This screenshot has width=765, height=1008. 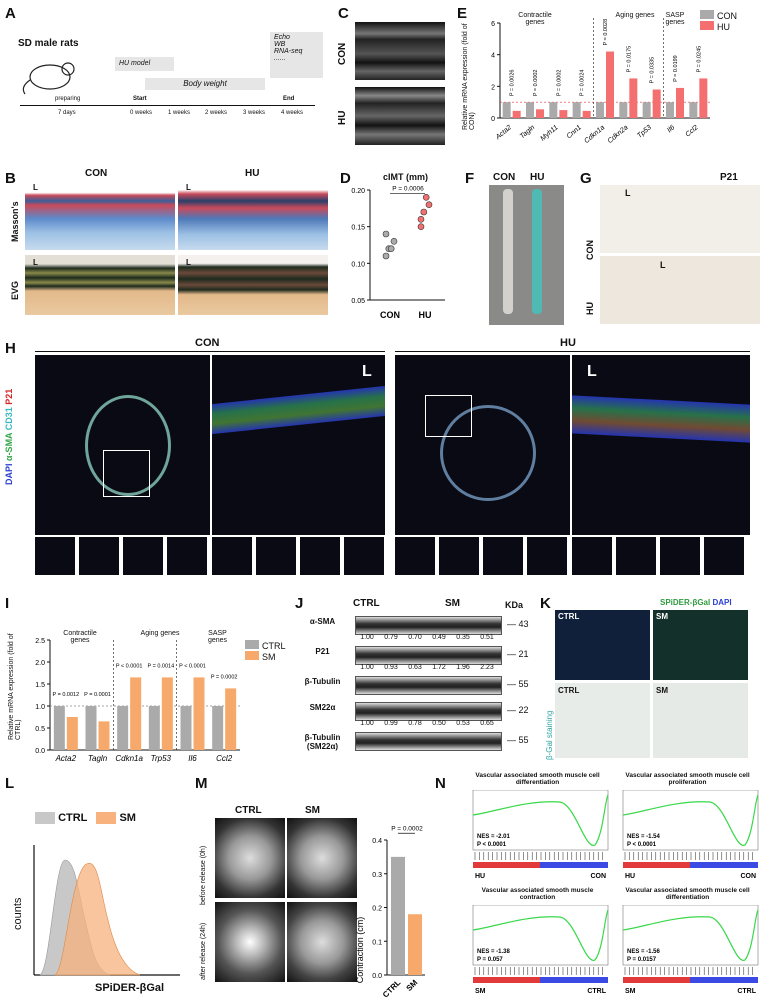 I want to click on panel-g: G P21 CON HU L L, so click(x=672, y=242).